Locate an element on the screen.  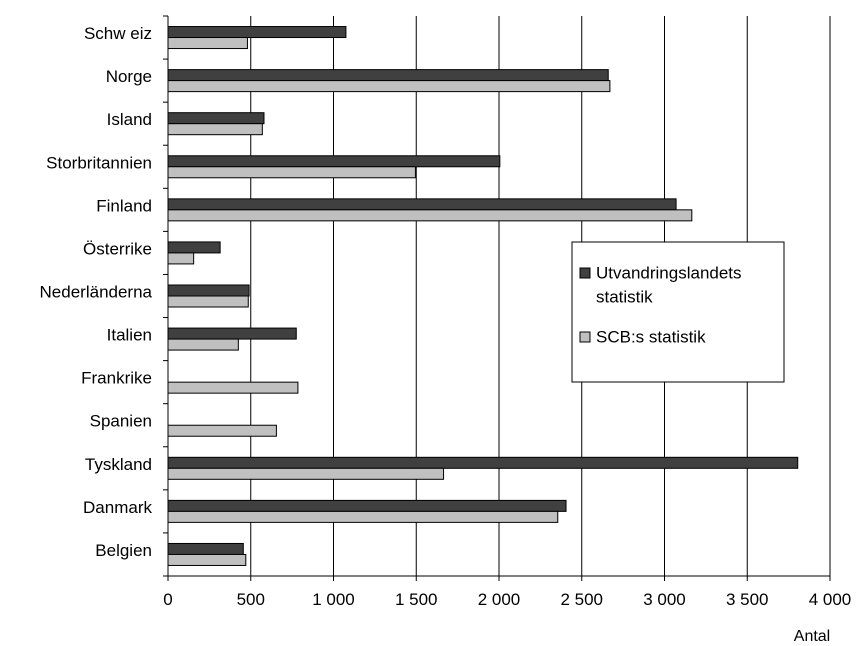
category-label: Finland is located at coordinates (124, 205).